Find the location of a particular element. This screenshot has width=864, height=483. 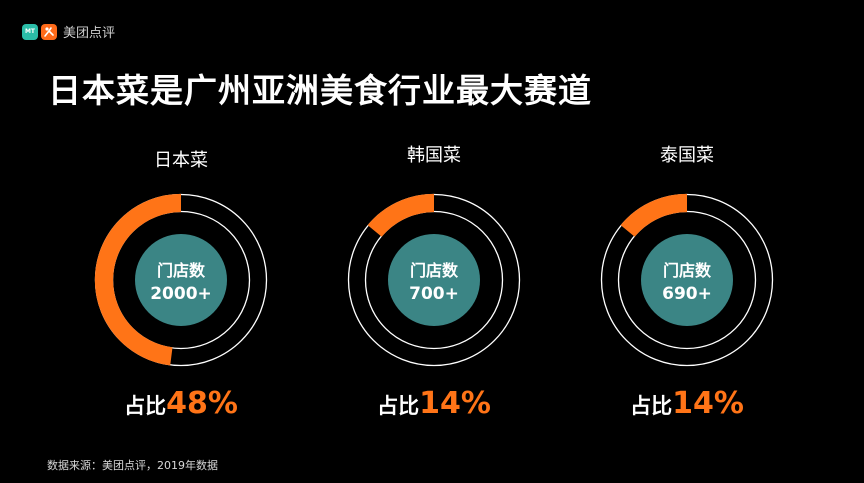

data-source-note: 数据来源：美团点评，2019年数据 is located at coordinates (132, 465).